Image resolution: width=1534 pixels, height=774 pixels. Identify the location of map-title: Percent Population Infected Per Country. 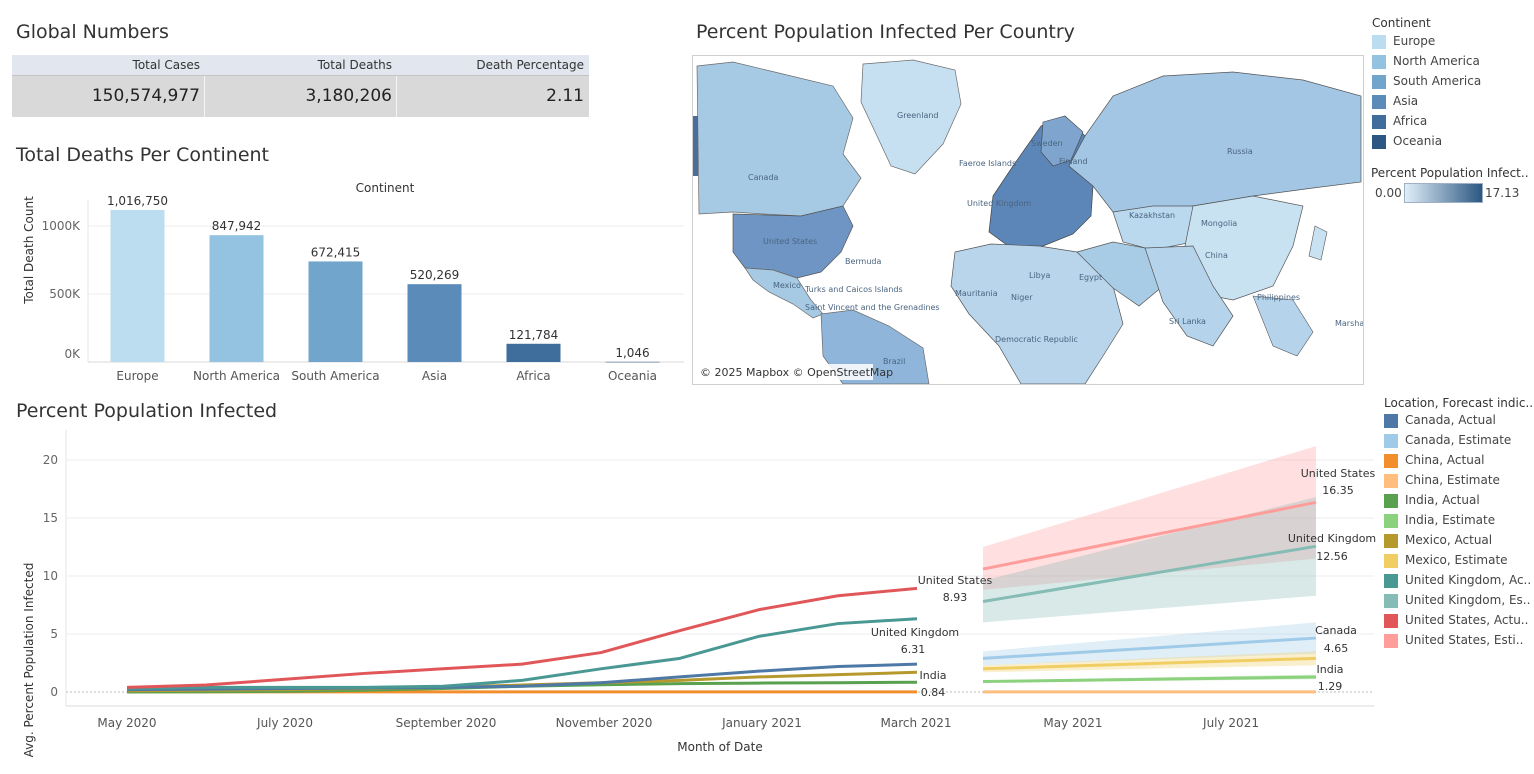
(885, 32).